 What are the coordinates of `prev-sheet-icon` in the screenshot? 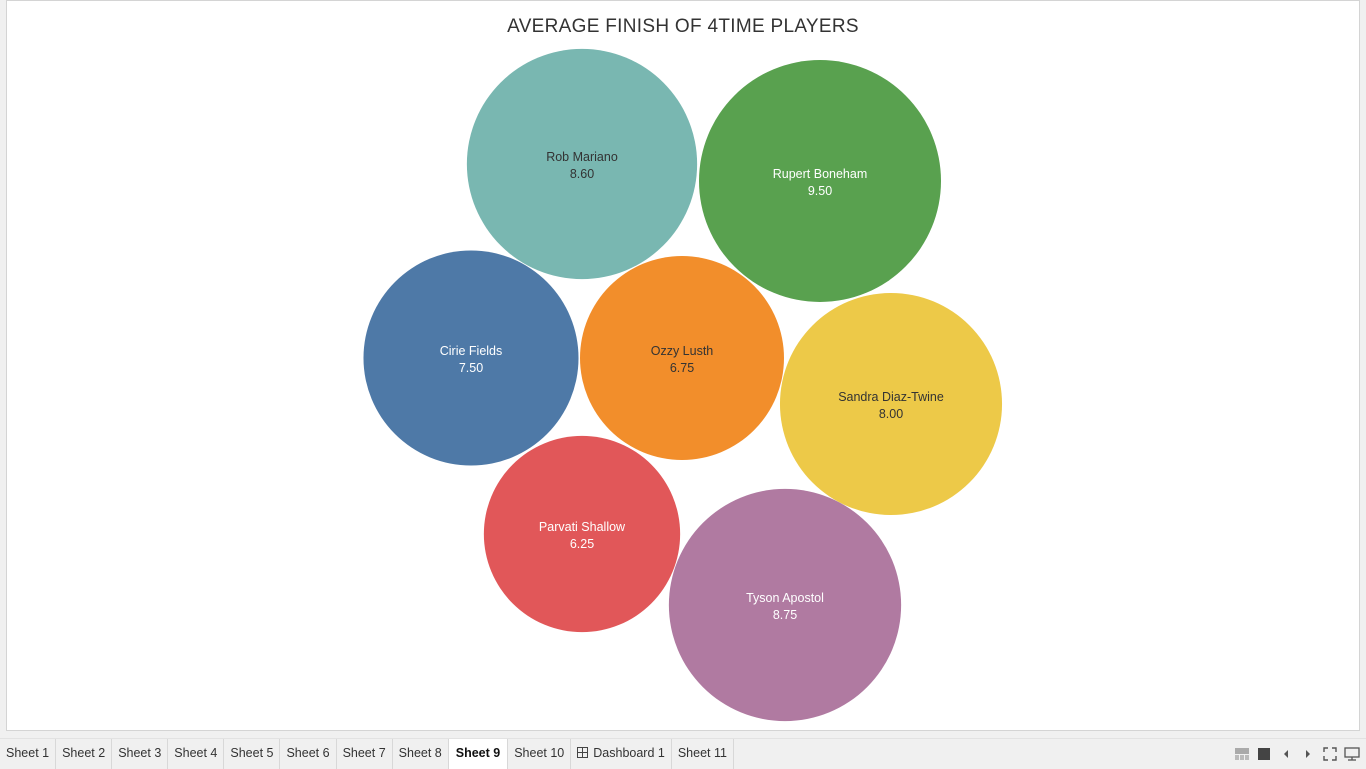 It's located at (1286, 754).